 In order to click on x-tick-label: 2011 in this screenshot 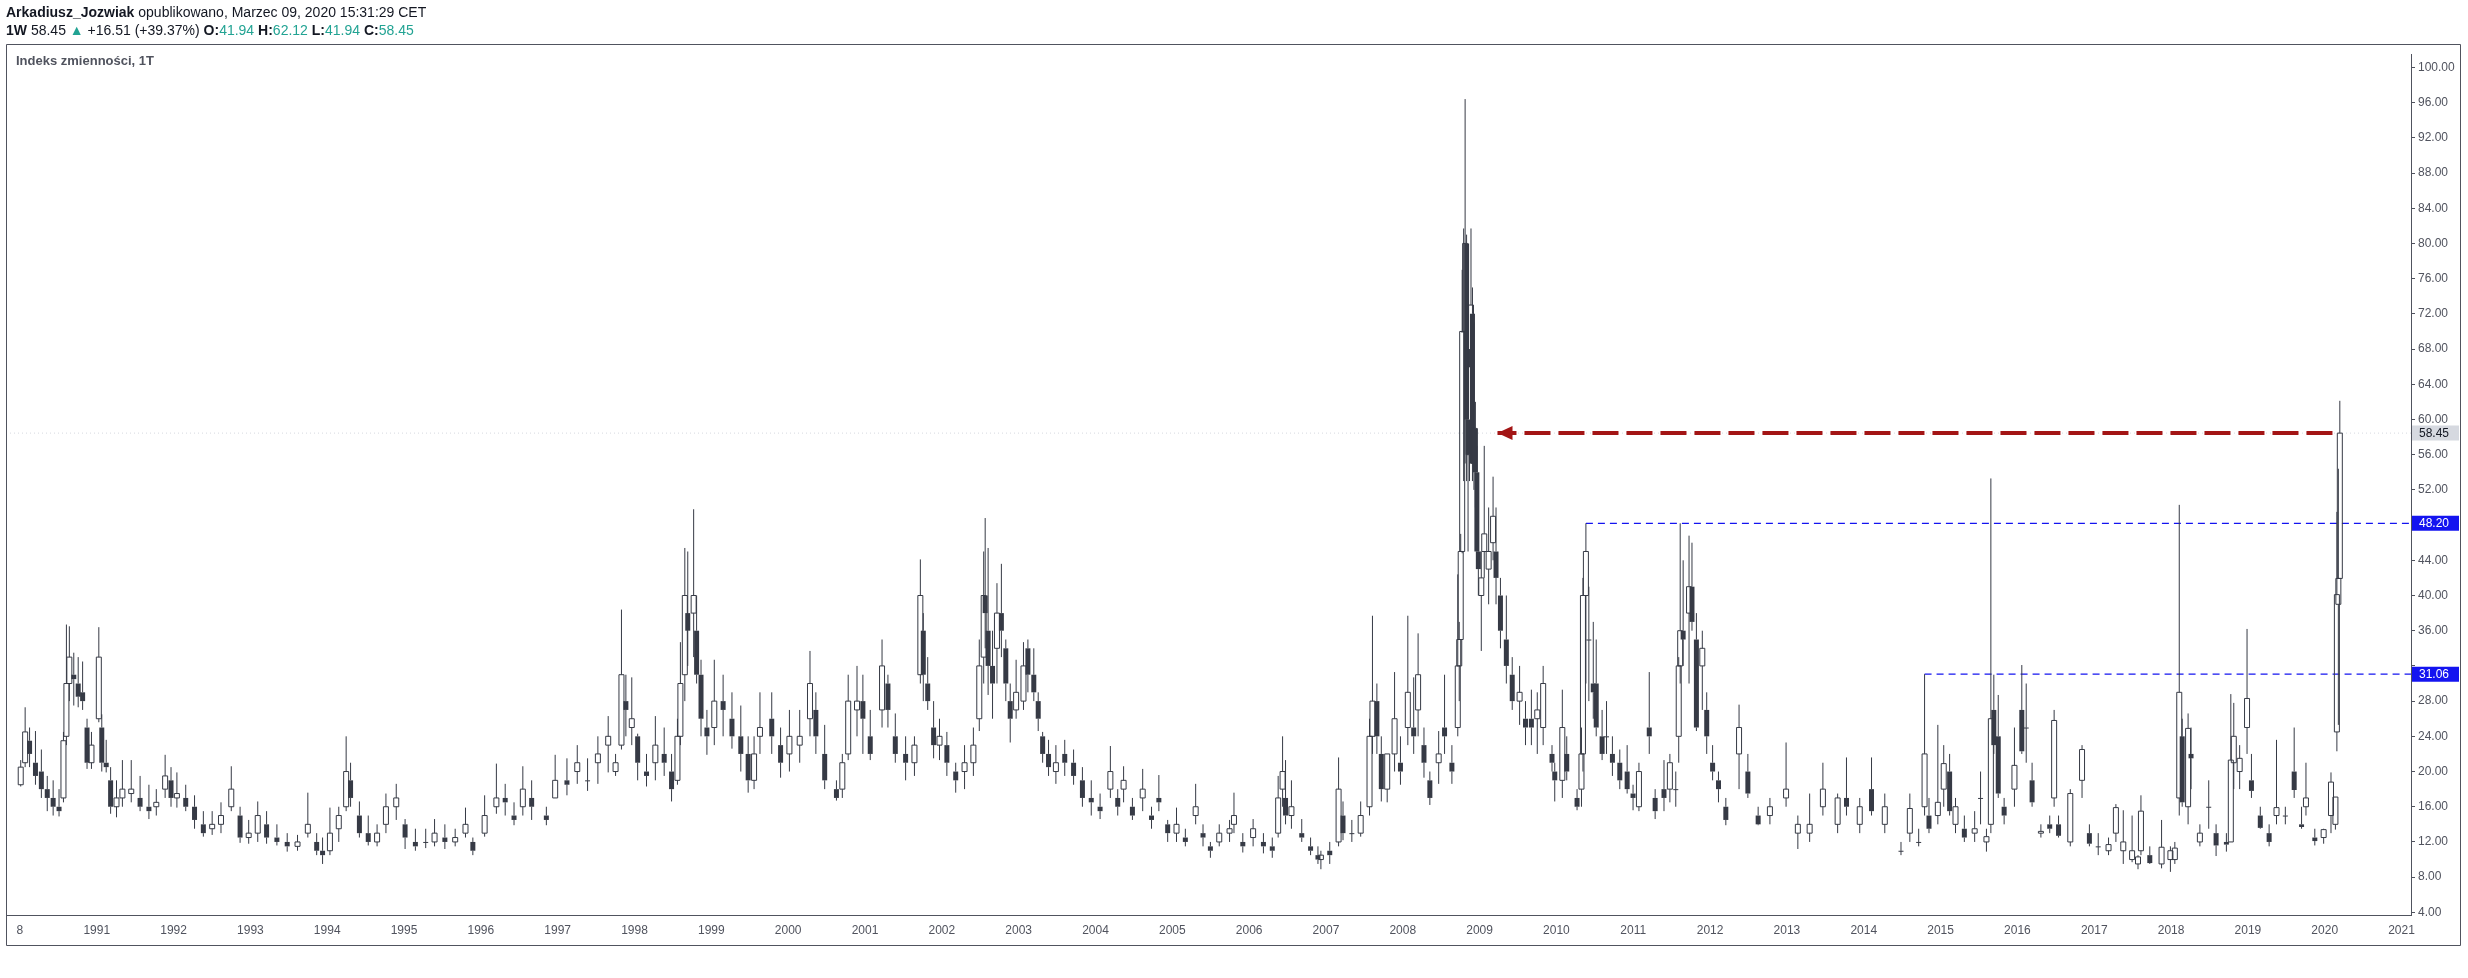, I will do `click(1633, 929)`.